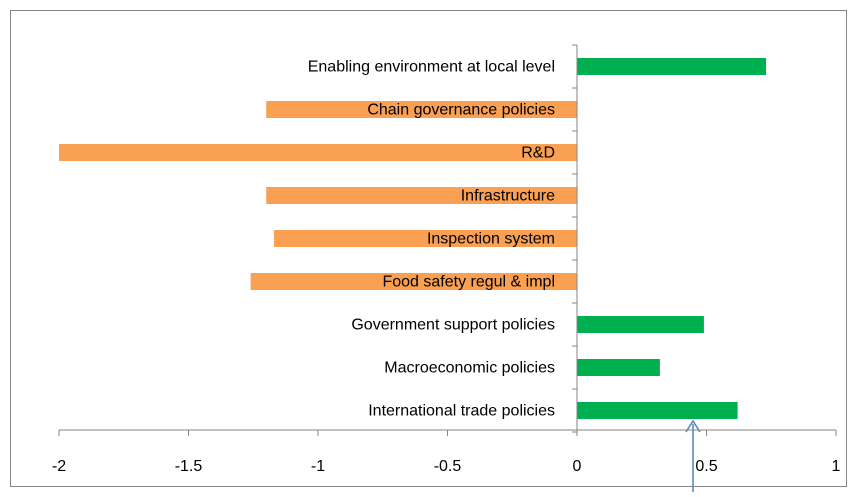  Describe the element at coordinates (706, 466) in the screenshot. I see `x-tick-label: 0.5` at that location.